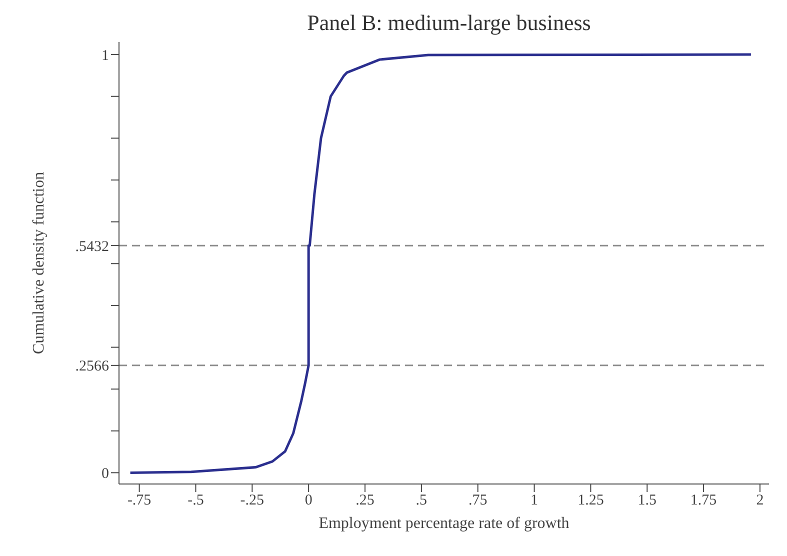  What do you see at coordinates (647, 500) in the screenshot?
I see `x-tick-label: 1.5` at bounding box center [647, 500].